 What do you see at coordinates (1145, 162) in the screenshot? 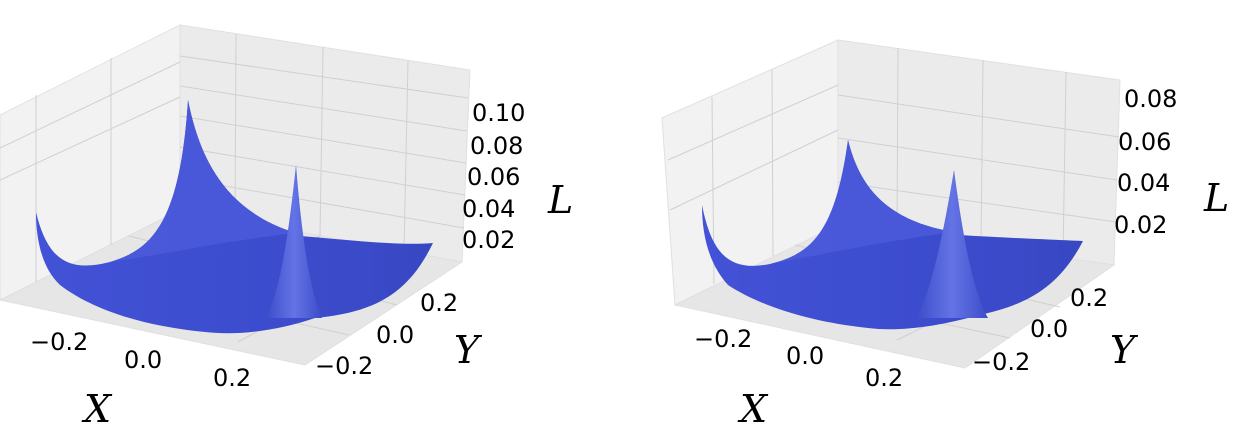
I see `z-tick-labels: 0.02 0.04 0.06 0.08` at bounding box center [1145, 162].